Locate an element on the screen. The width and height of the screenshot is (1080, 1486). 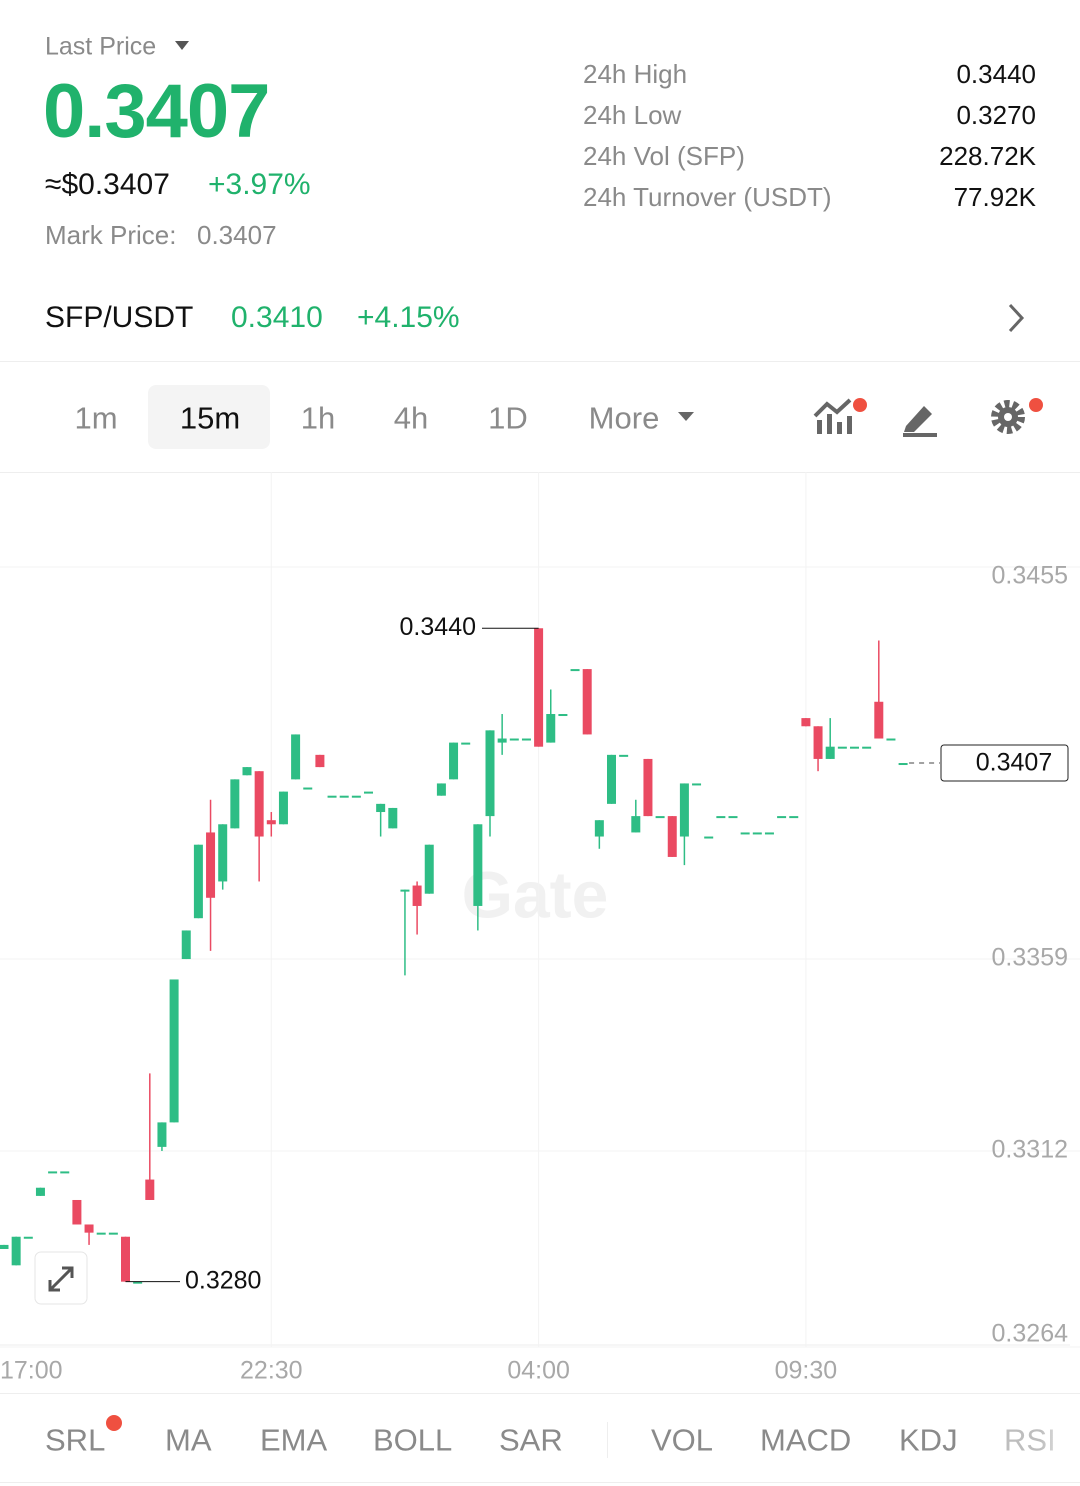
draw-icon is located at coordinates (920, 418).